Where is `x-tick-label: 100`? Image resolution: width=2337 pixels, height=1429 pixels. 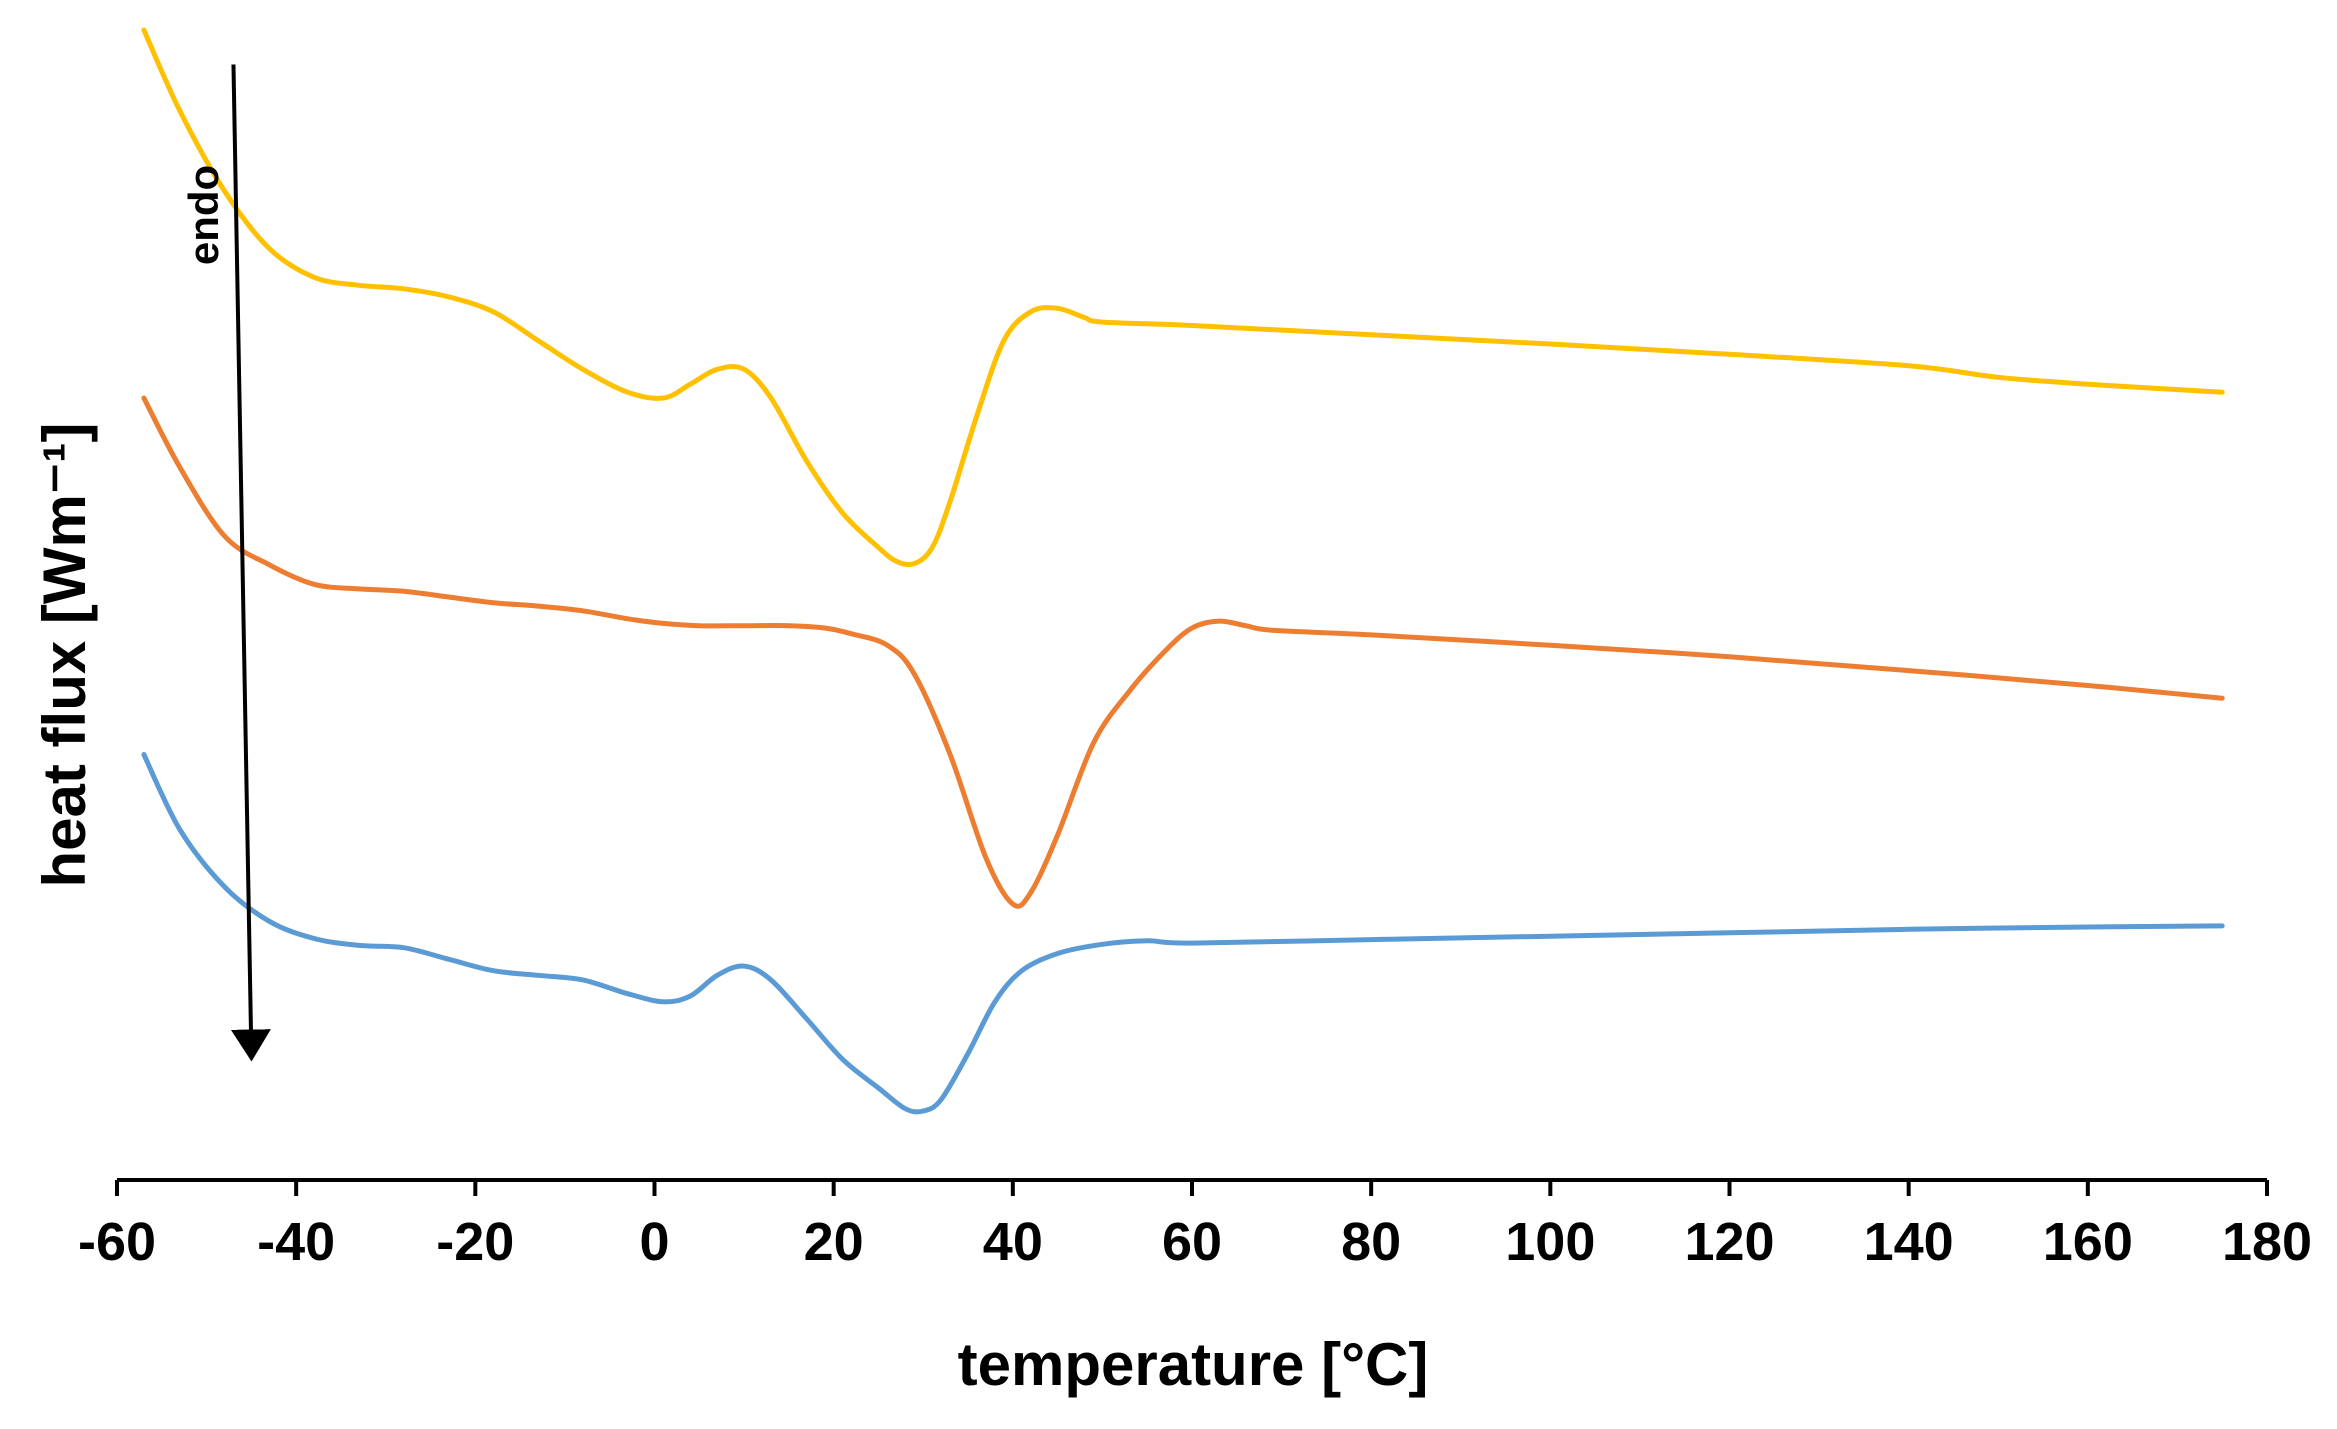
x-tick-label: 100 is located at coordinates (1550, 1242).